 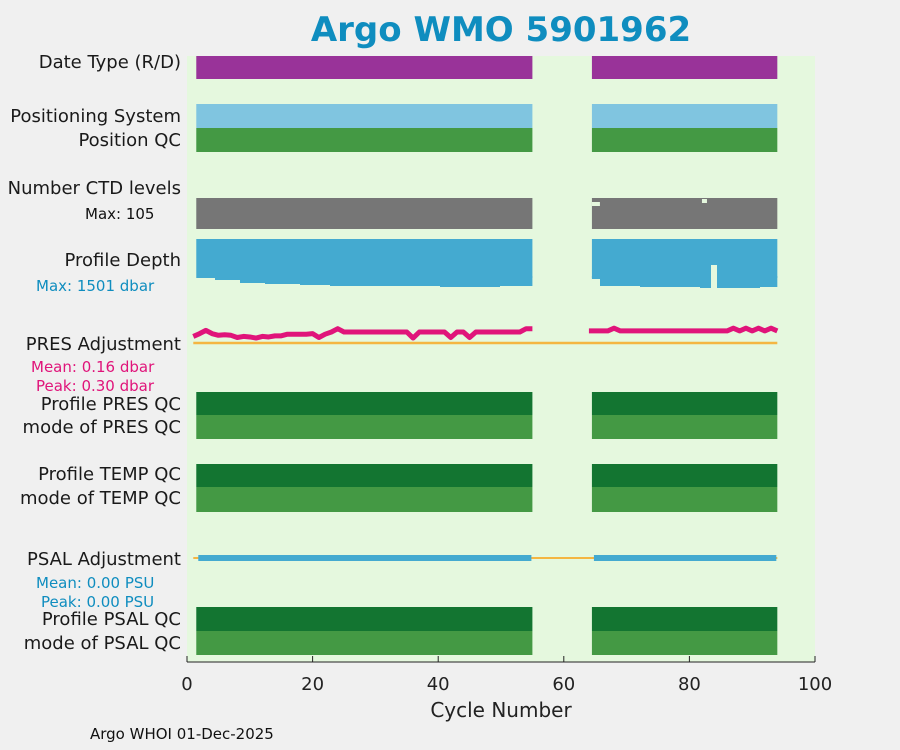 I want to click on x-axis-label: Cycle Number, so click(x=501, y=710).